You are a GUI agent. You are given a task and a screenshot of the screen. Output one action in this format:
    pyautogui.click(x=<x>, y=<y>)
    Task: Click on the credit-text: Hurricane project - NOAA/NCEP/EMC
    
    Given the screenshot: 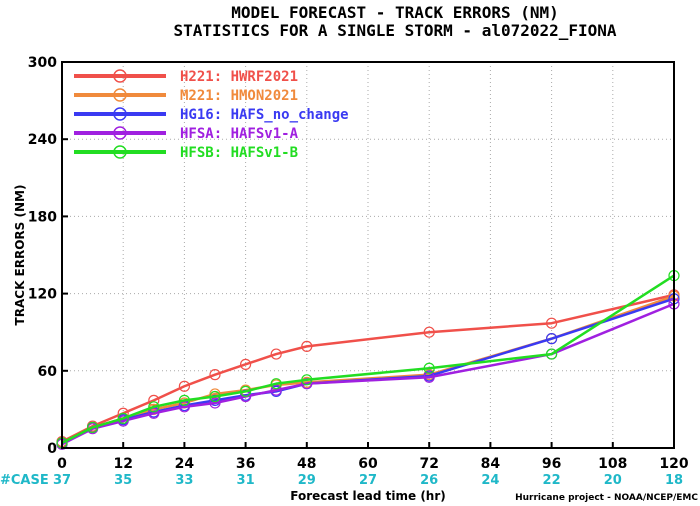 What is the action you would take?
    pyautogui.click(x=606, y=498)
    